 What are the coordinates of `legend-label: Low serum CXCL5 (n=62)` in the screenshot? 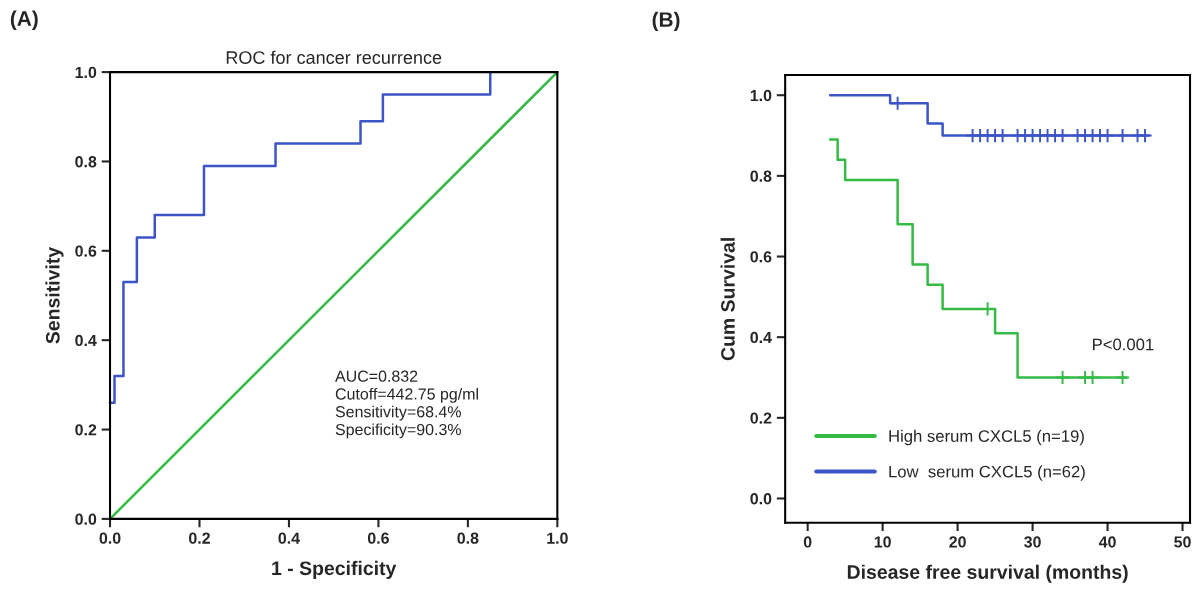 It's located at (987, 473).